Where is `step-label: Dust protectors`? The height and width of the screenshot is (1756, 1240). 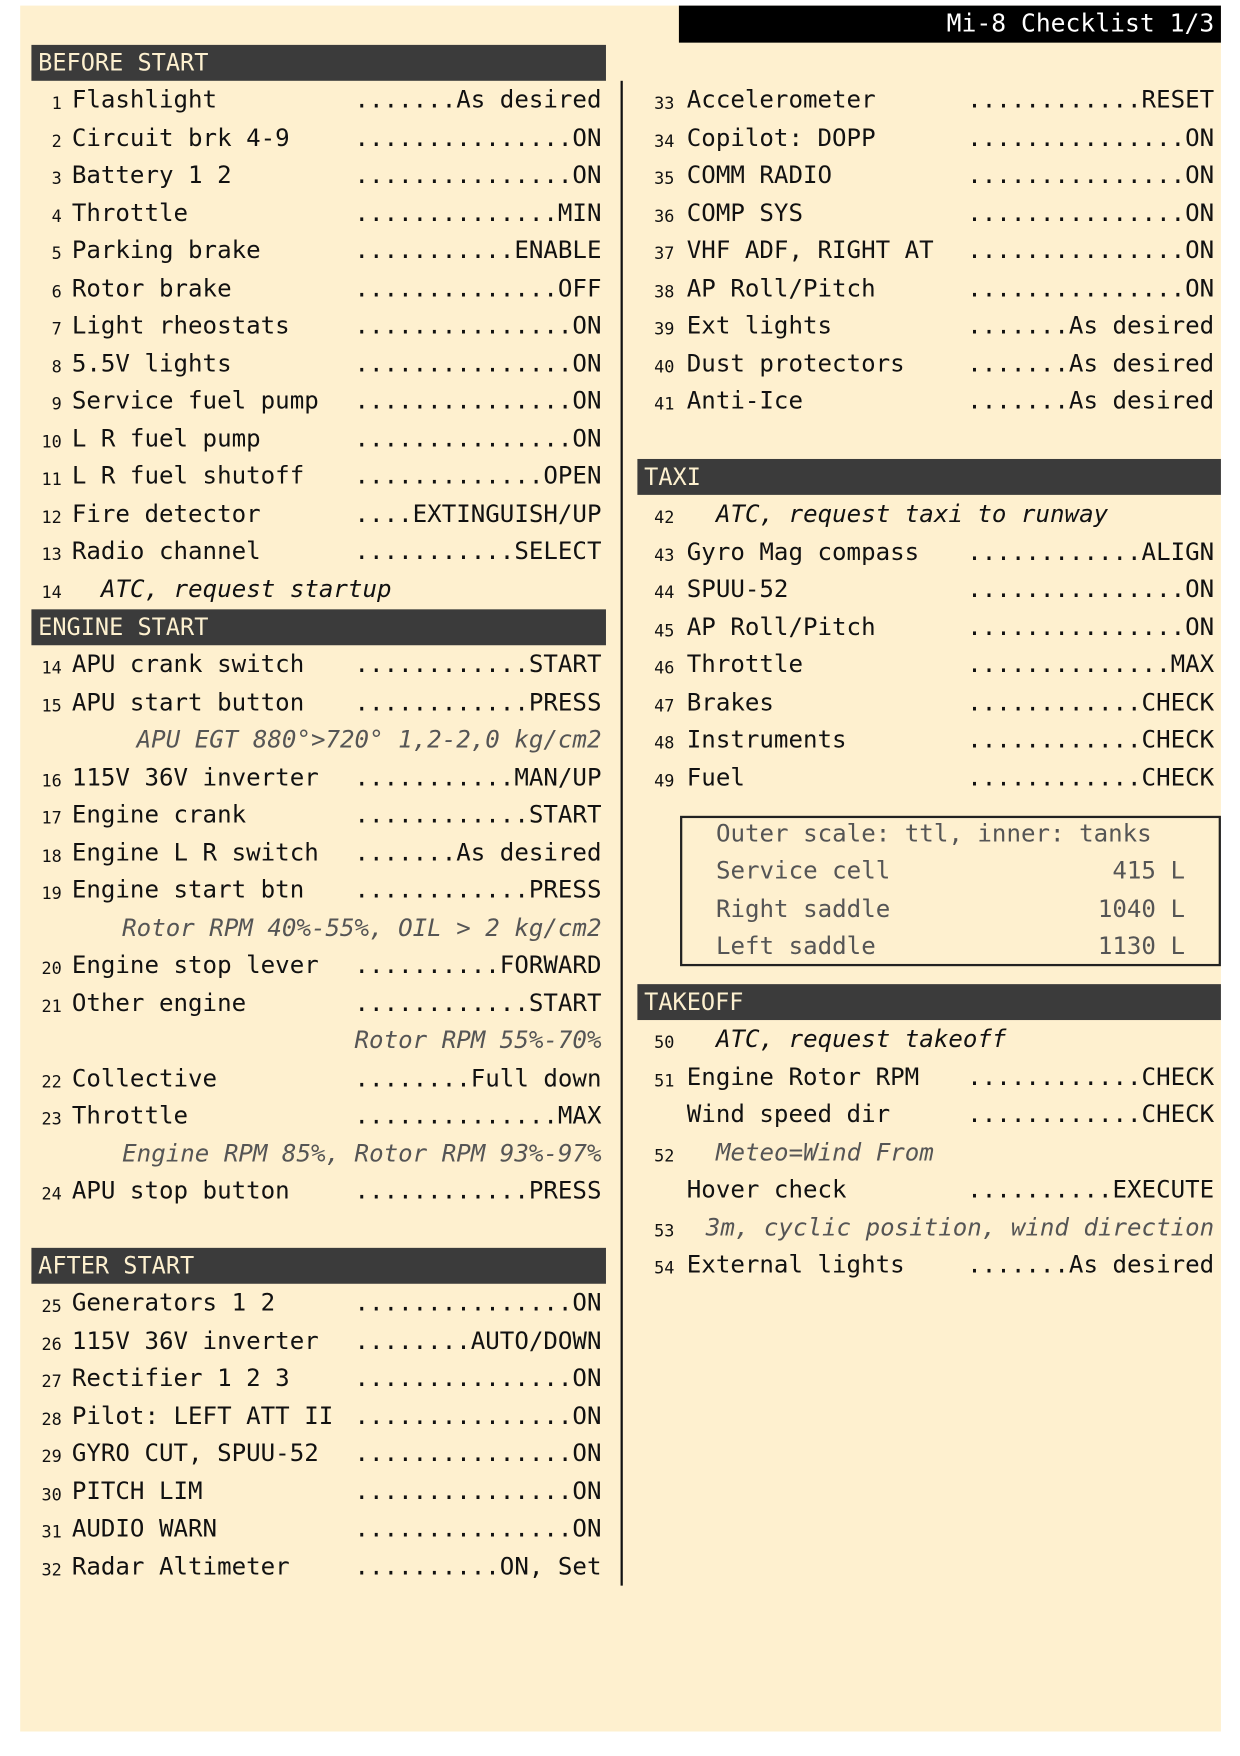 step-label: Dust protectors is located at coordinates (795, 363).